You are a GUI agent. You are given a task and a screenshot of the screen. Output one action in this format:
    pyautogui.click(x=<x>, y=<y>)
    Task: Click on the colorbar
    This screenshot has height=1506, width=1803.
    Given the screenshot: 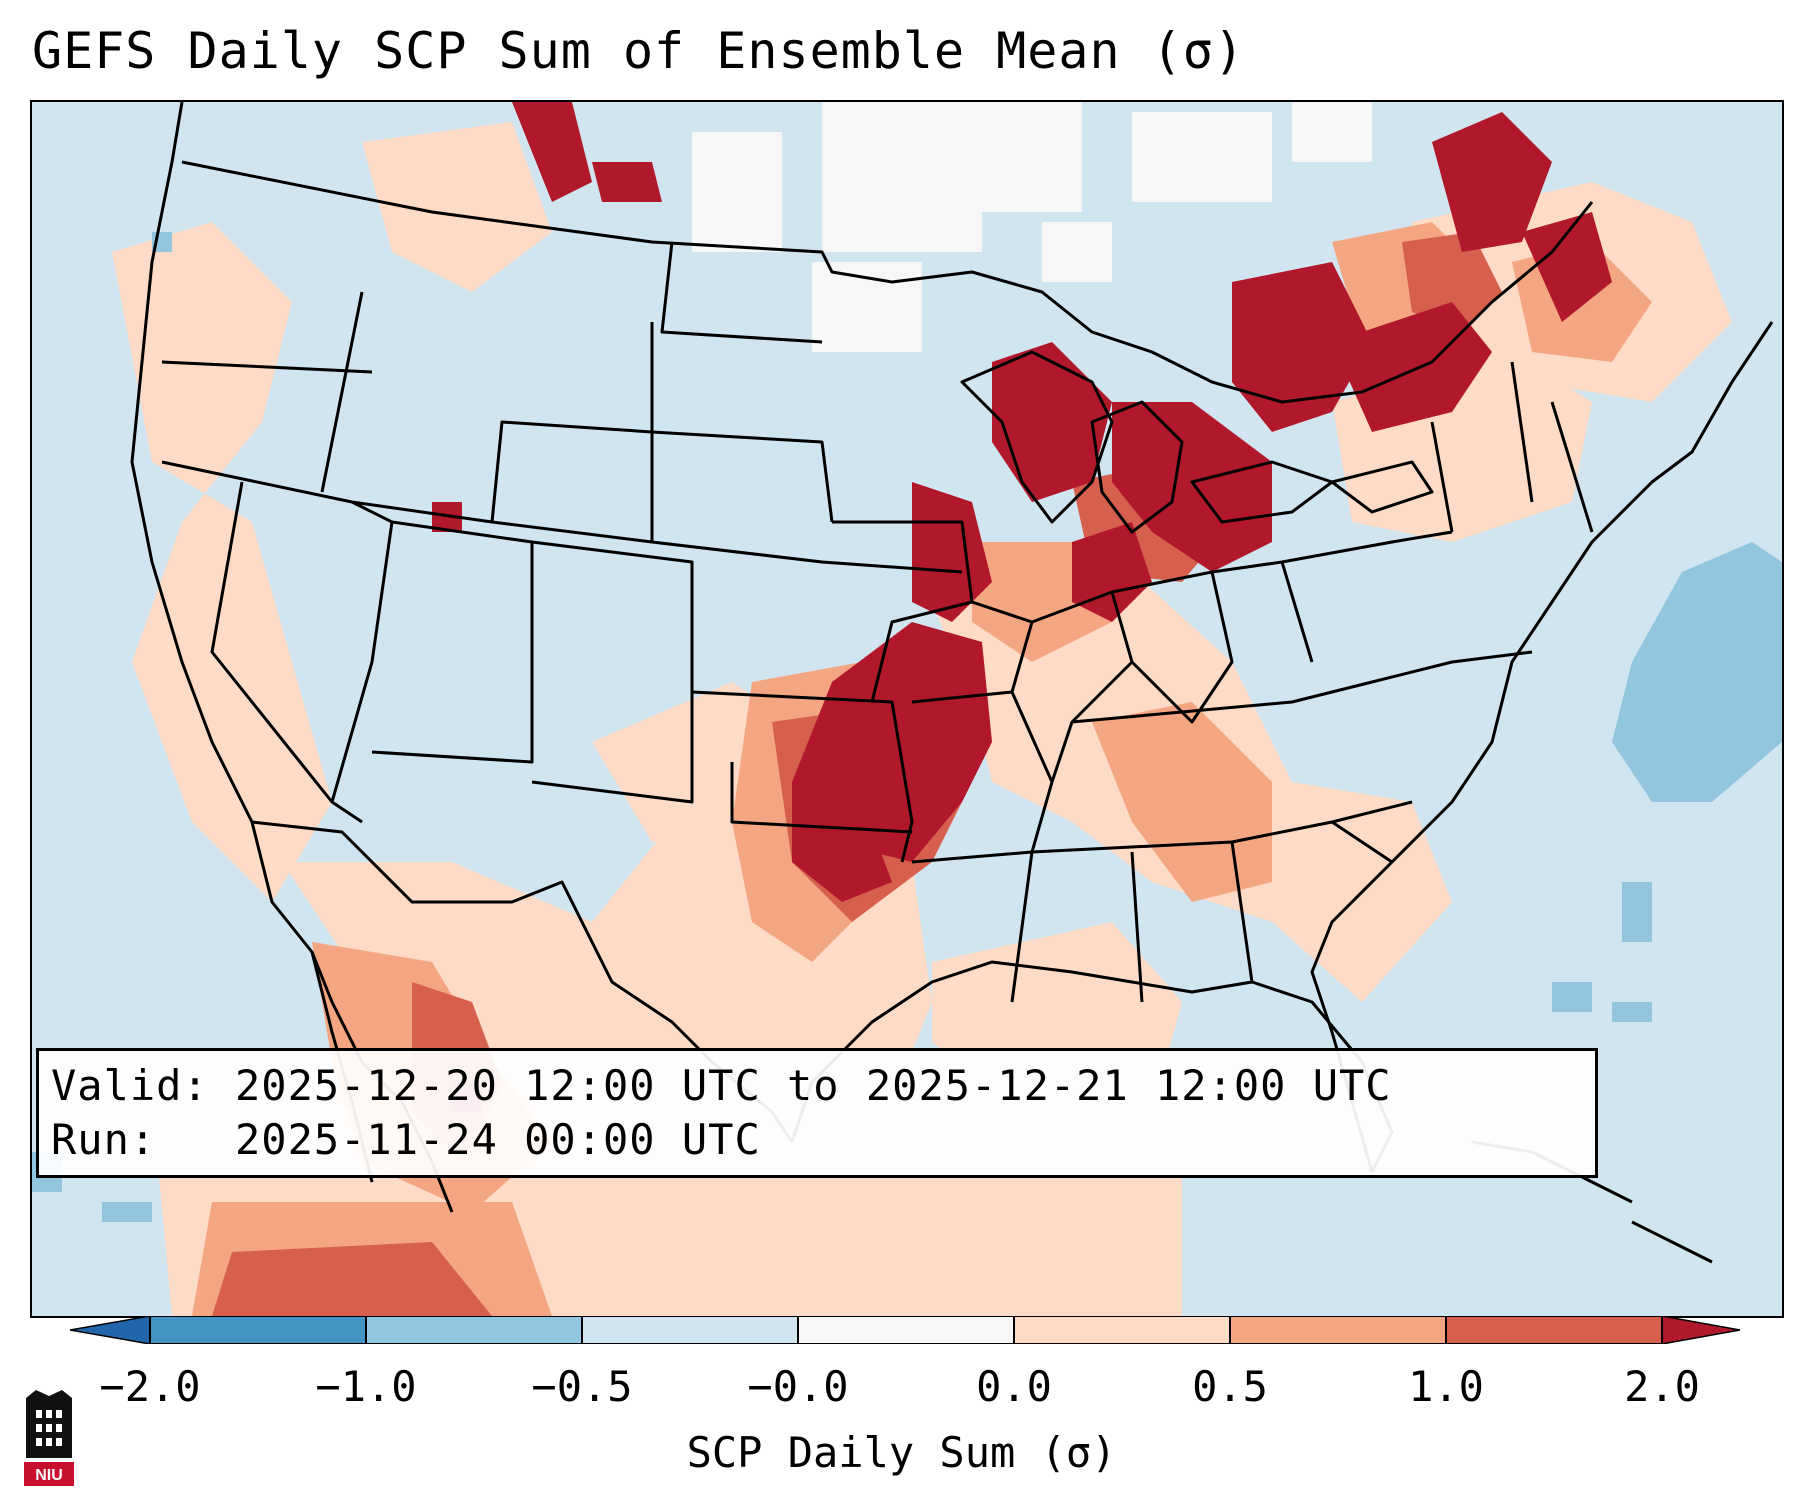 What is the action you would take?
    pyautogui.click(x=905, y=1330)
    